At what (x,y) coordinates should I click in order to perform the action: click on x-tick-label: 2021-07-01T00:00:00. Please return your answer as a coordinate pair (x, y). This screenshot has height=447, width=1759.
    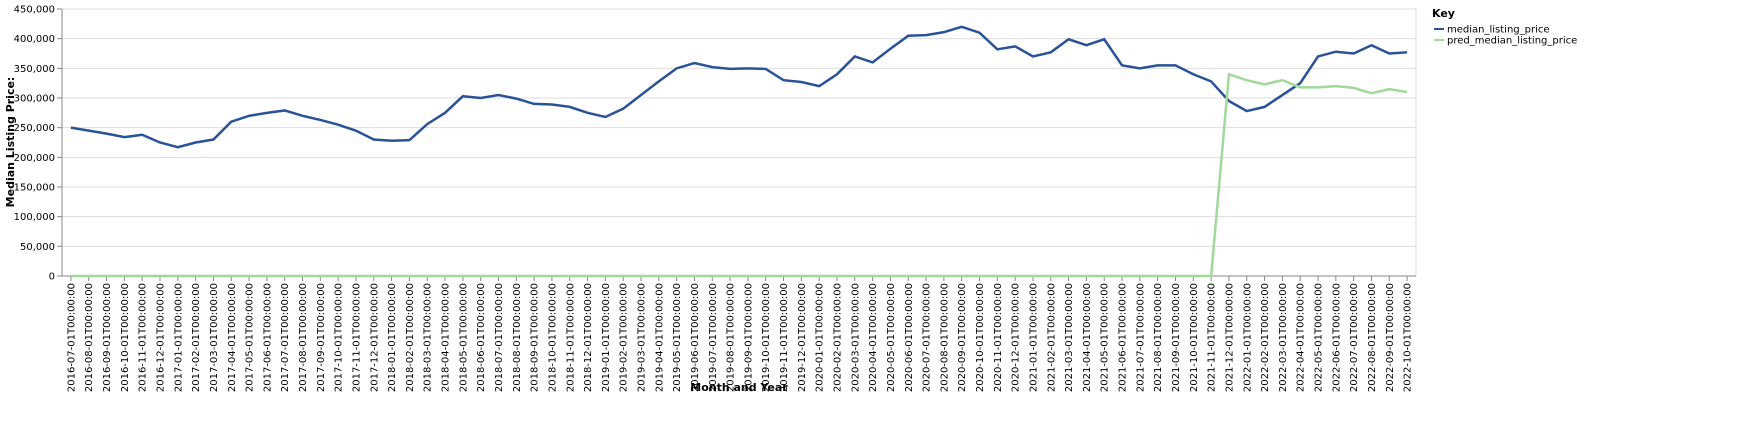
    Looking at the image, I should click on (1140, 337).